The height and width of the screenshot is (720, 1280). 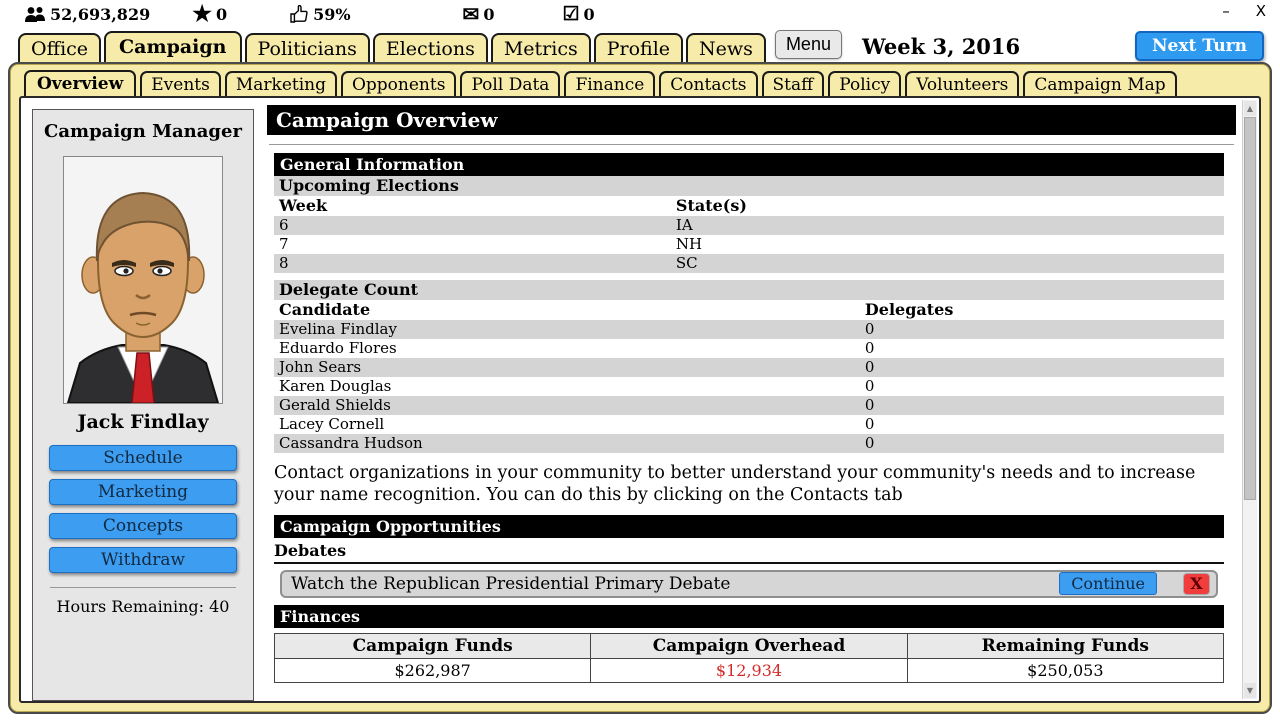 What do you see at coordinates (325, 309) in the screenshot?
I see `col-candidate: Candidate` at bounding box center [325, 309].